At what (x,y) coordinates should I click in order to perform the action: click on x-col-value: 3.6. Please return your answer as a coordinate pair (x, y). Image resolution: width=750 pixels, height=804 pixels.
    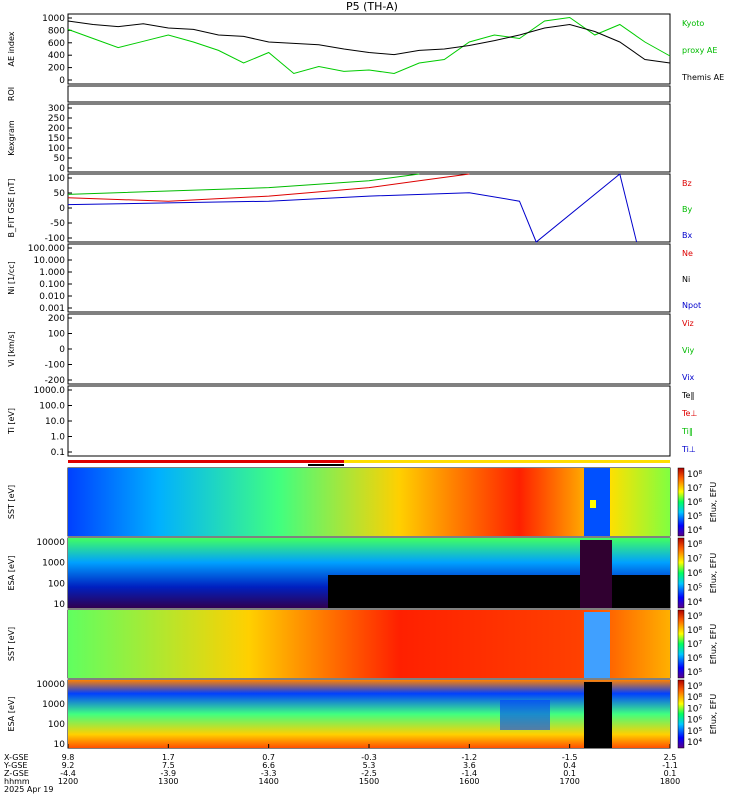
    Looking at the image, I should click on (469, 765).